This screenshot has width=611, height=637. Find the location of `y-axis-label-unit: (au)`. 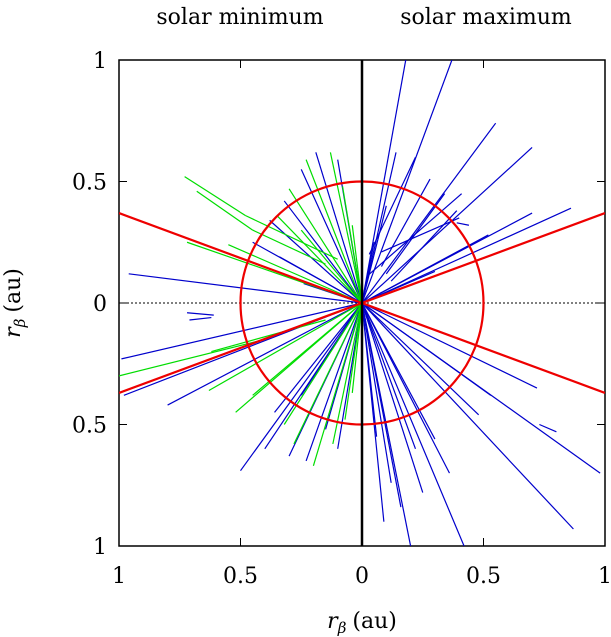

y-axis-label-unit: (au) is located at coordinates (13, 290).